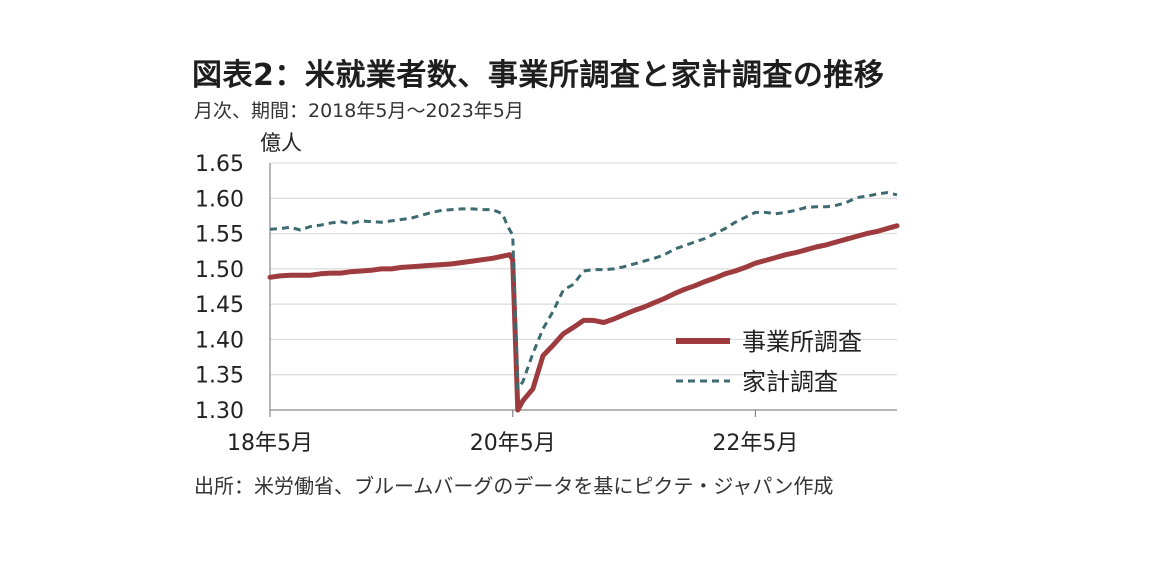 The width and height of the screenshot is (1152, 580). I want to click on chart-subtitle: 月次、期間：2018年5月～2023年5月, so click(359, 111).